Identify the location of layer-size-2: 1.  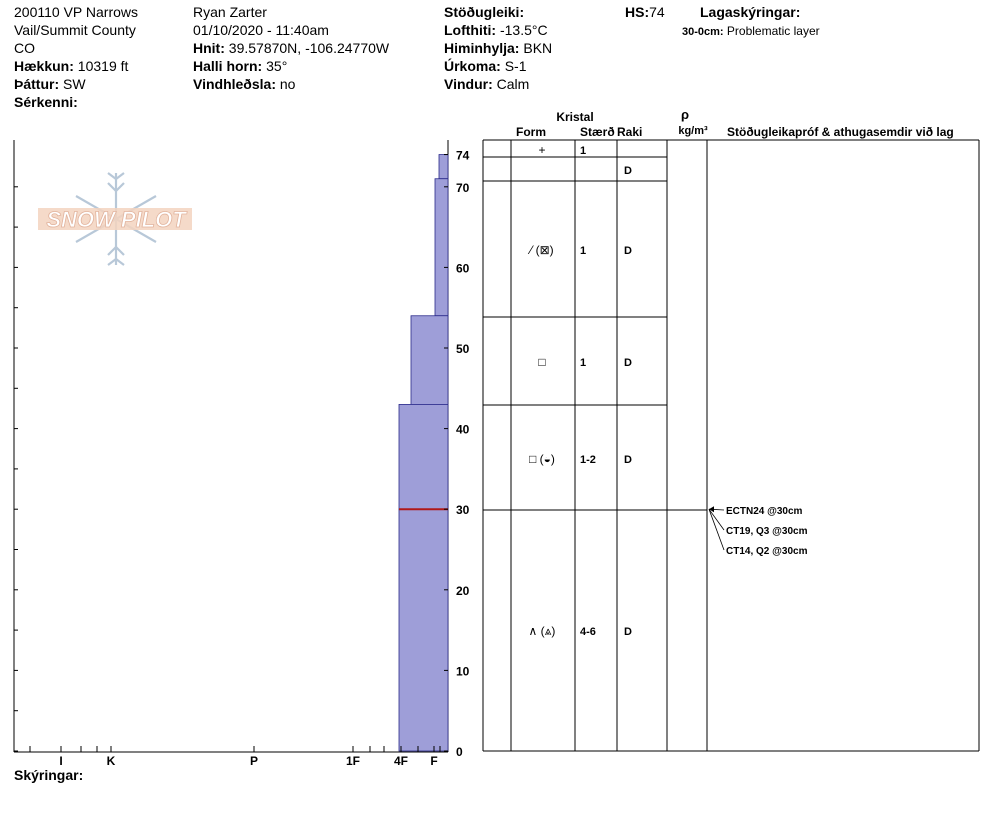
(583, 363).